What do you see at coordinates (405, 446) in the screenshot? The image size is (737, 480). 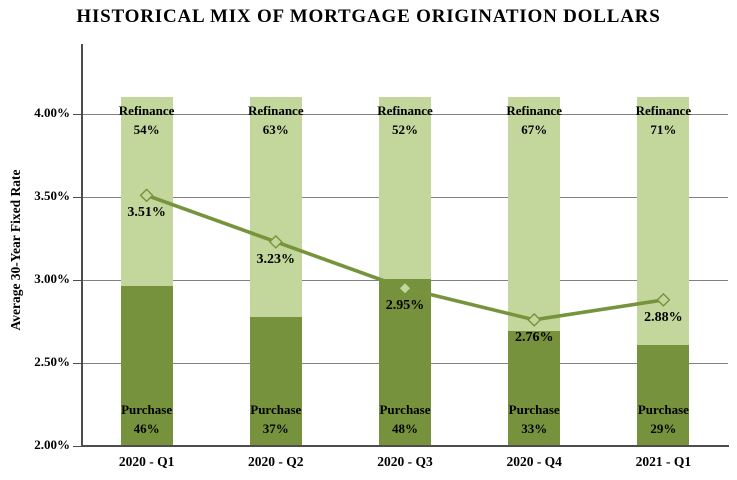 I see `x-axis-line` at bounding box center [405, 446].